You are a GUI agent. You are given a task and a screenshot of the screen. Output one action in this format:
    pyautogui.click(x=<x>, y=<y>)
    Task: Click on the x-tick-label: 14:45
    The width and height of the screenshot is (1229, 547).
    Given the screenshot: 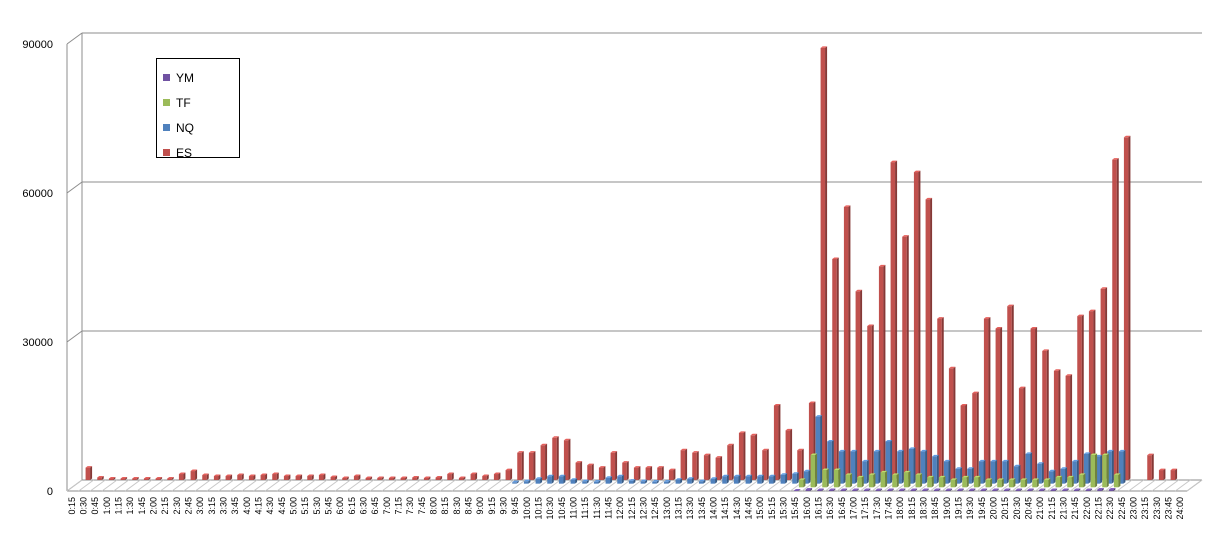 What is the action you would take?
    pyautogui.click(x=749, y=508)
    